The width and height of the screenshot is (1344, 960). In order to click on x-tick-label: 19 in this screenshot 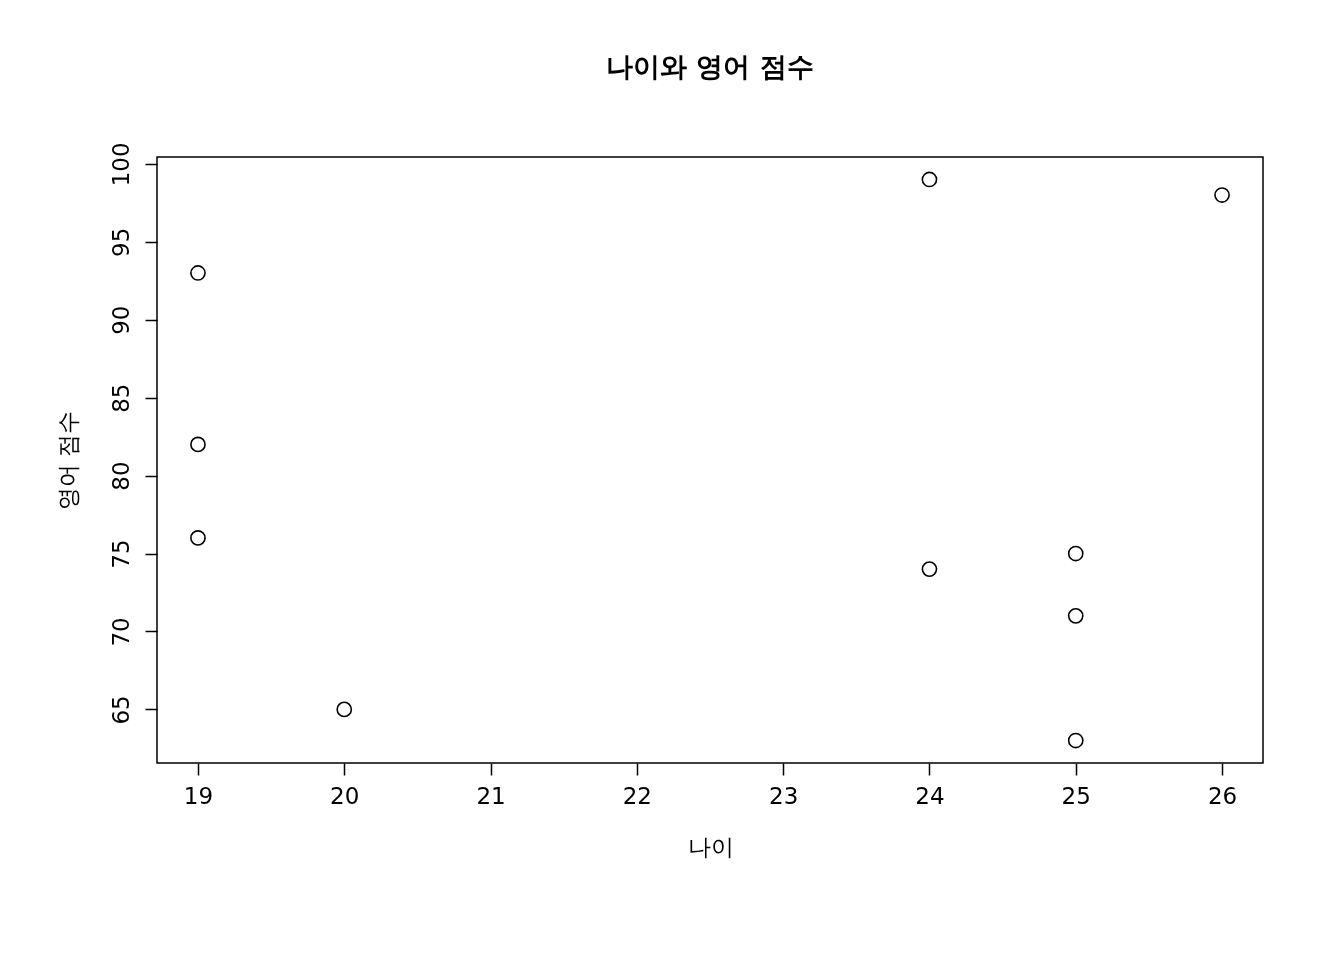, I will do `click(198, 795)`.